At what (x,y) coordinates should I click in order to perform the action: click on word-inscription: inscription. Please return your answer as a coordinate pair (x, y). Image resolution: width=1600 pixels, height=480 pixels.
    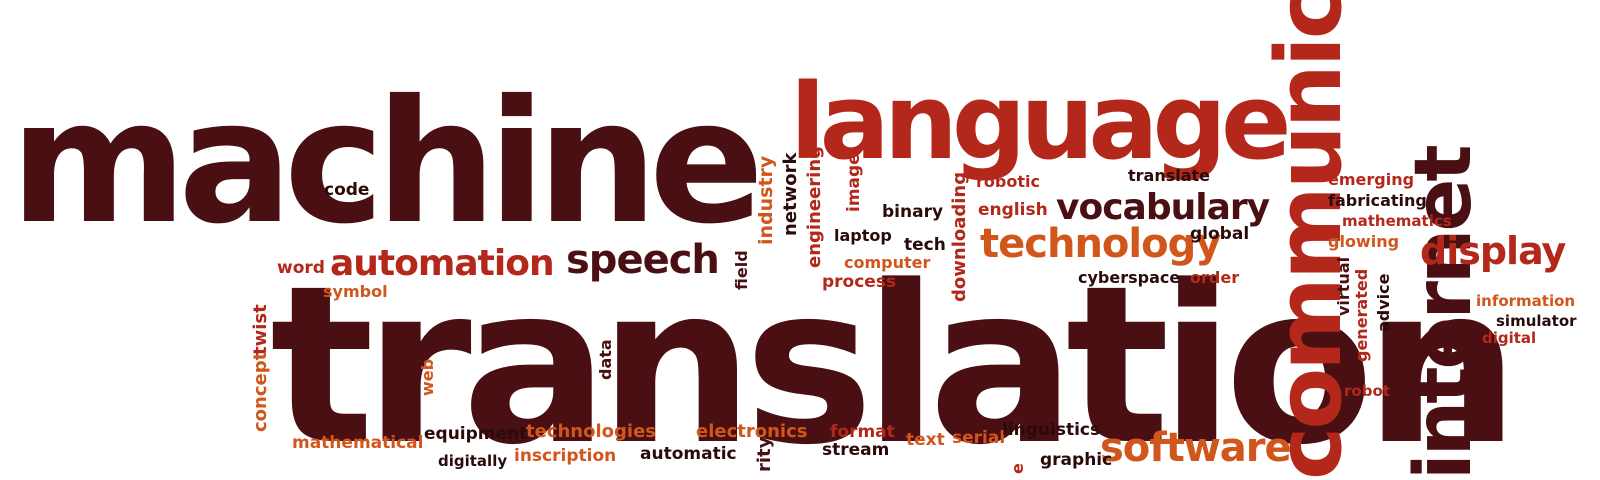
    Looking at the image, I should click on (565, 456).